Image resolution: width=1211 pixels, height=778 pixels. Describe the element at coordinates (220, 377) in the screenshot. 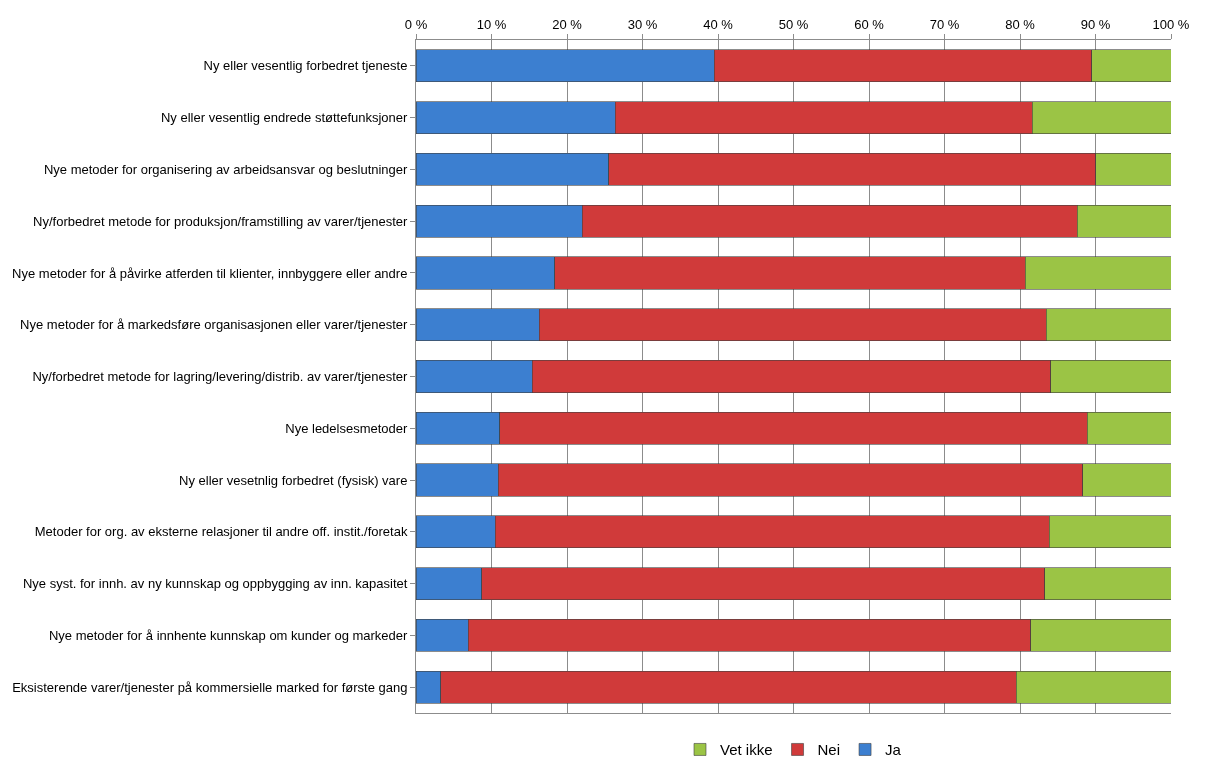

I see `y-tick-label: Ny/forbedret metode for lagring/levering/distrib. av varer/tjenester` at that location.